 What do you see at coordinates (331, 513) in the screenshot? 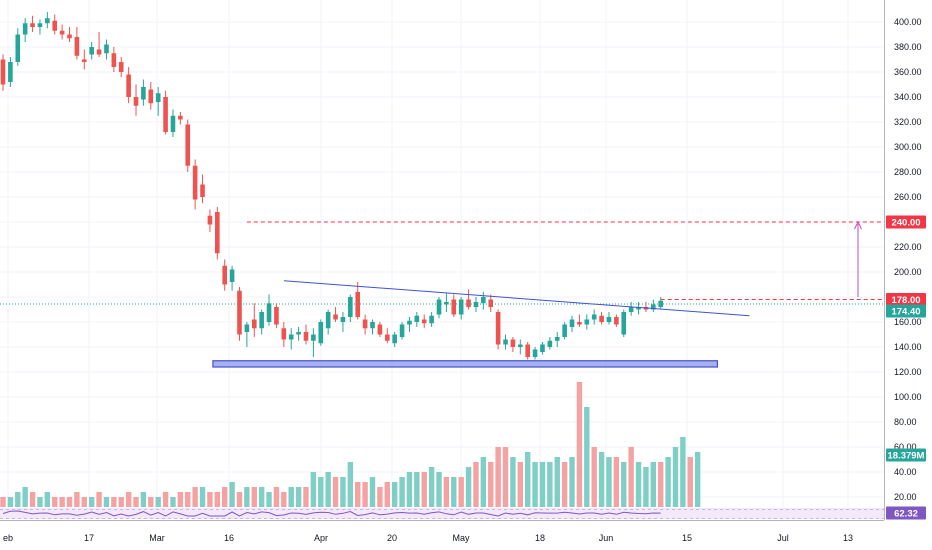
I see `rsi-line` at bounding box center [331, 513].